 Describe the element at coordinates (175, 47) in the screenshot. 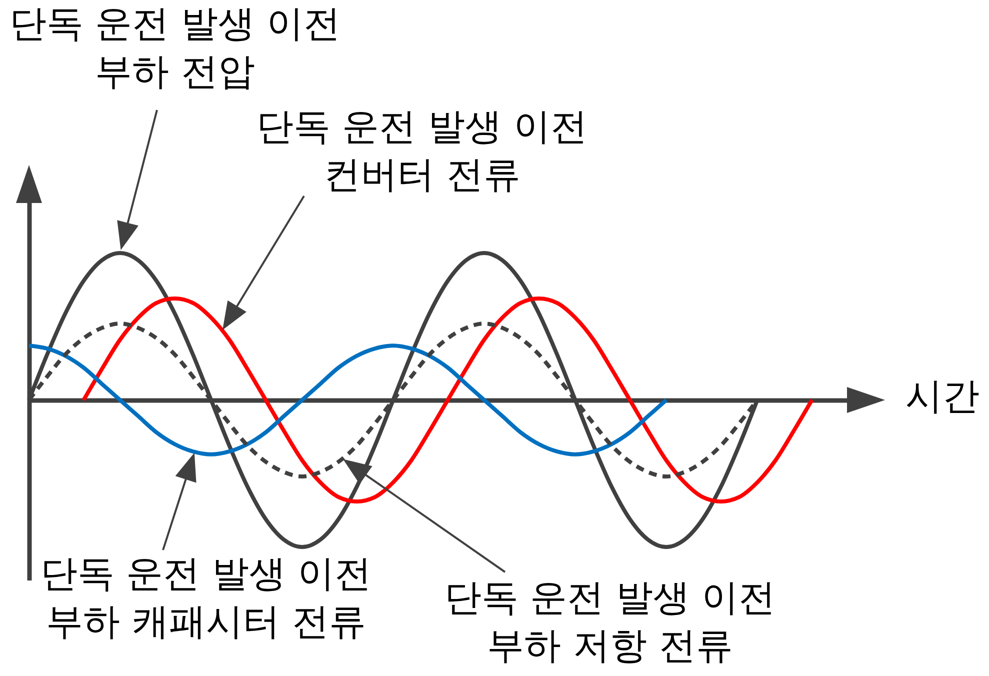

I see `text: 단독 운전 발생 이전 부하 전압` at that location.